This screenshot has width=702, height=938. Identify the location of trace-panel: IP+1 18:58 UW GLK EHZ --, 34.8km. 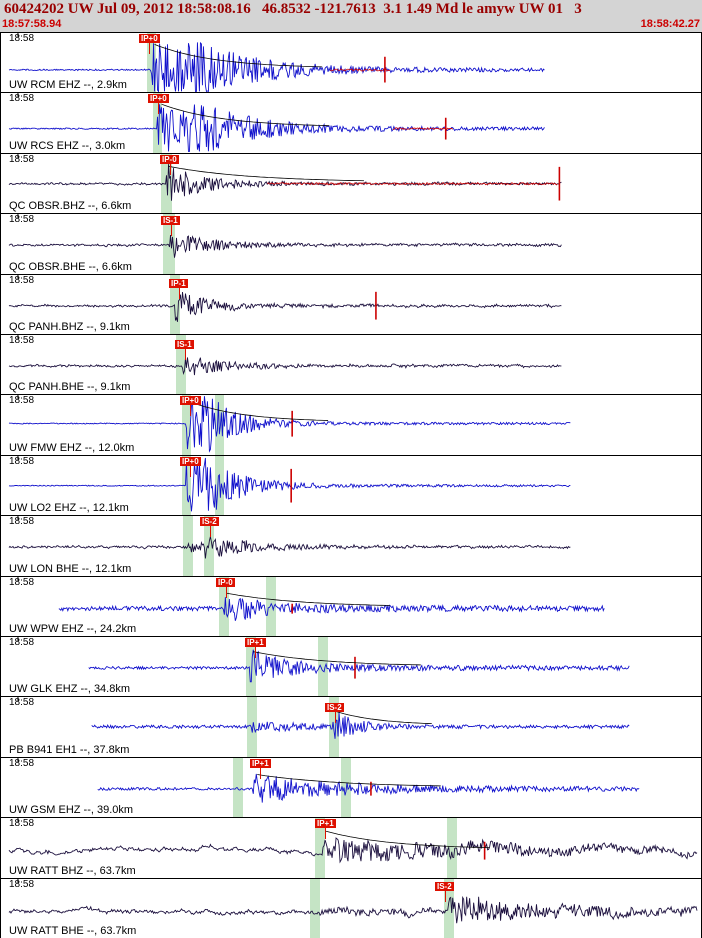
(351, 667).